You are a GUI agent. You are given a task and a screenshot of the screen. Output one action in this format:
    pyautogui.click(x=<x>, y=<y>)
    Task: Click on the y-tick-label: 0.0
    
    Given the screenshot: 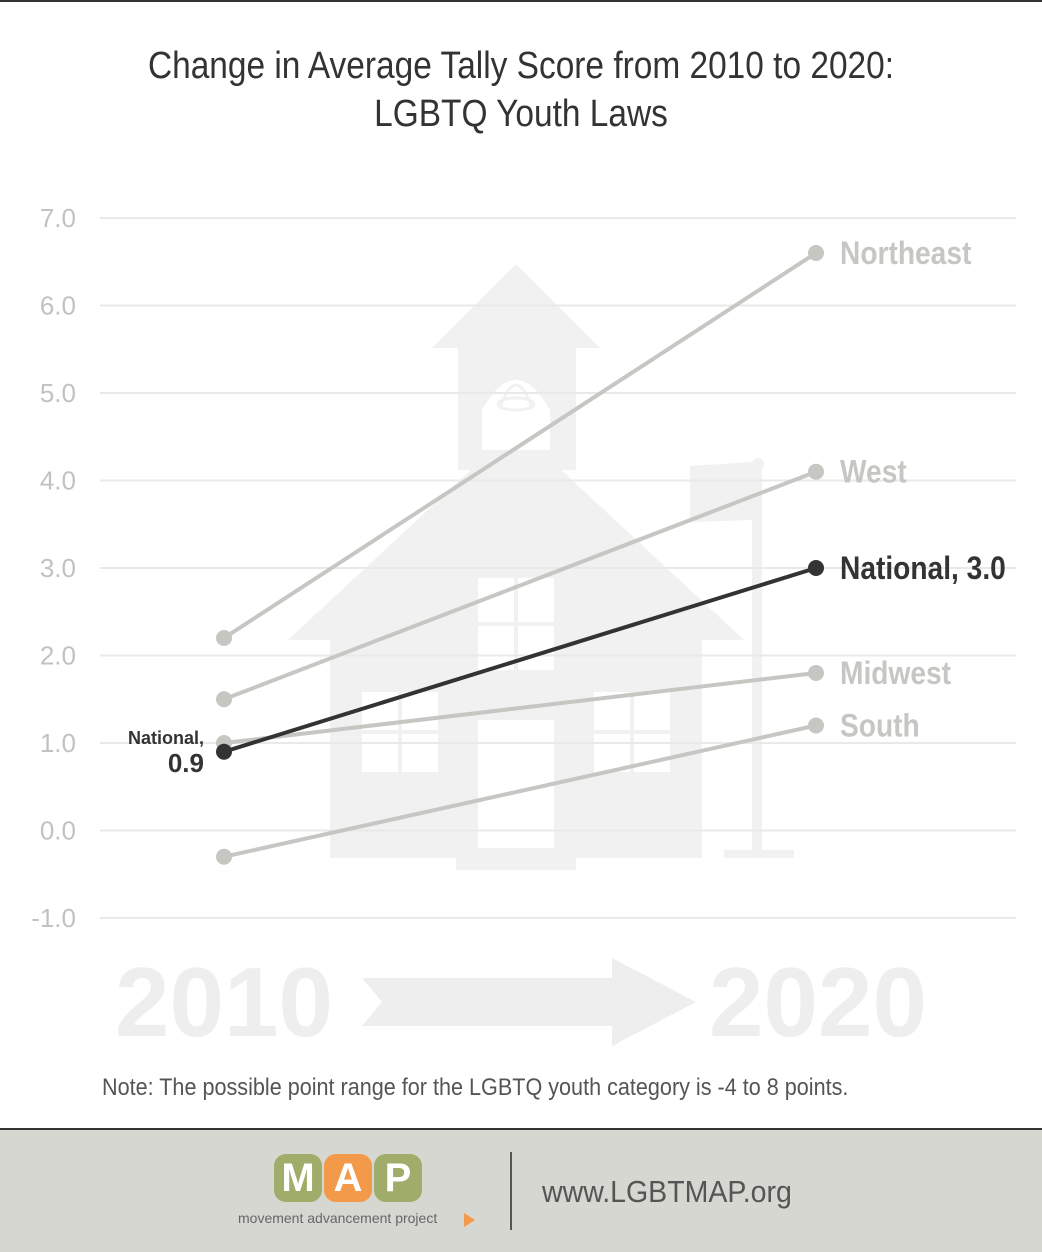 What is the action you would take?
    pyautogui.click(x=58, y=831)
    